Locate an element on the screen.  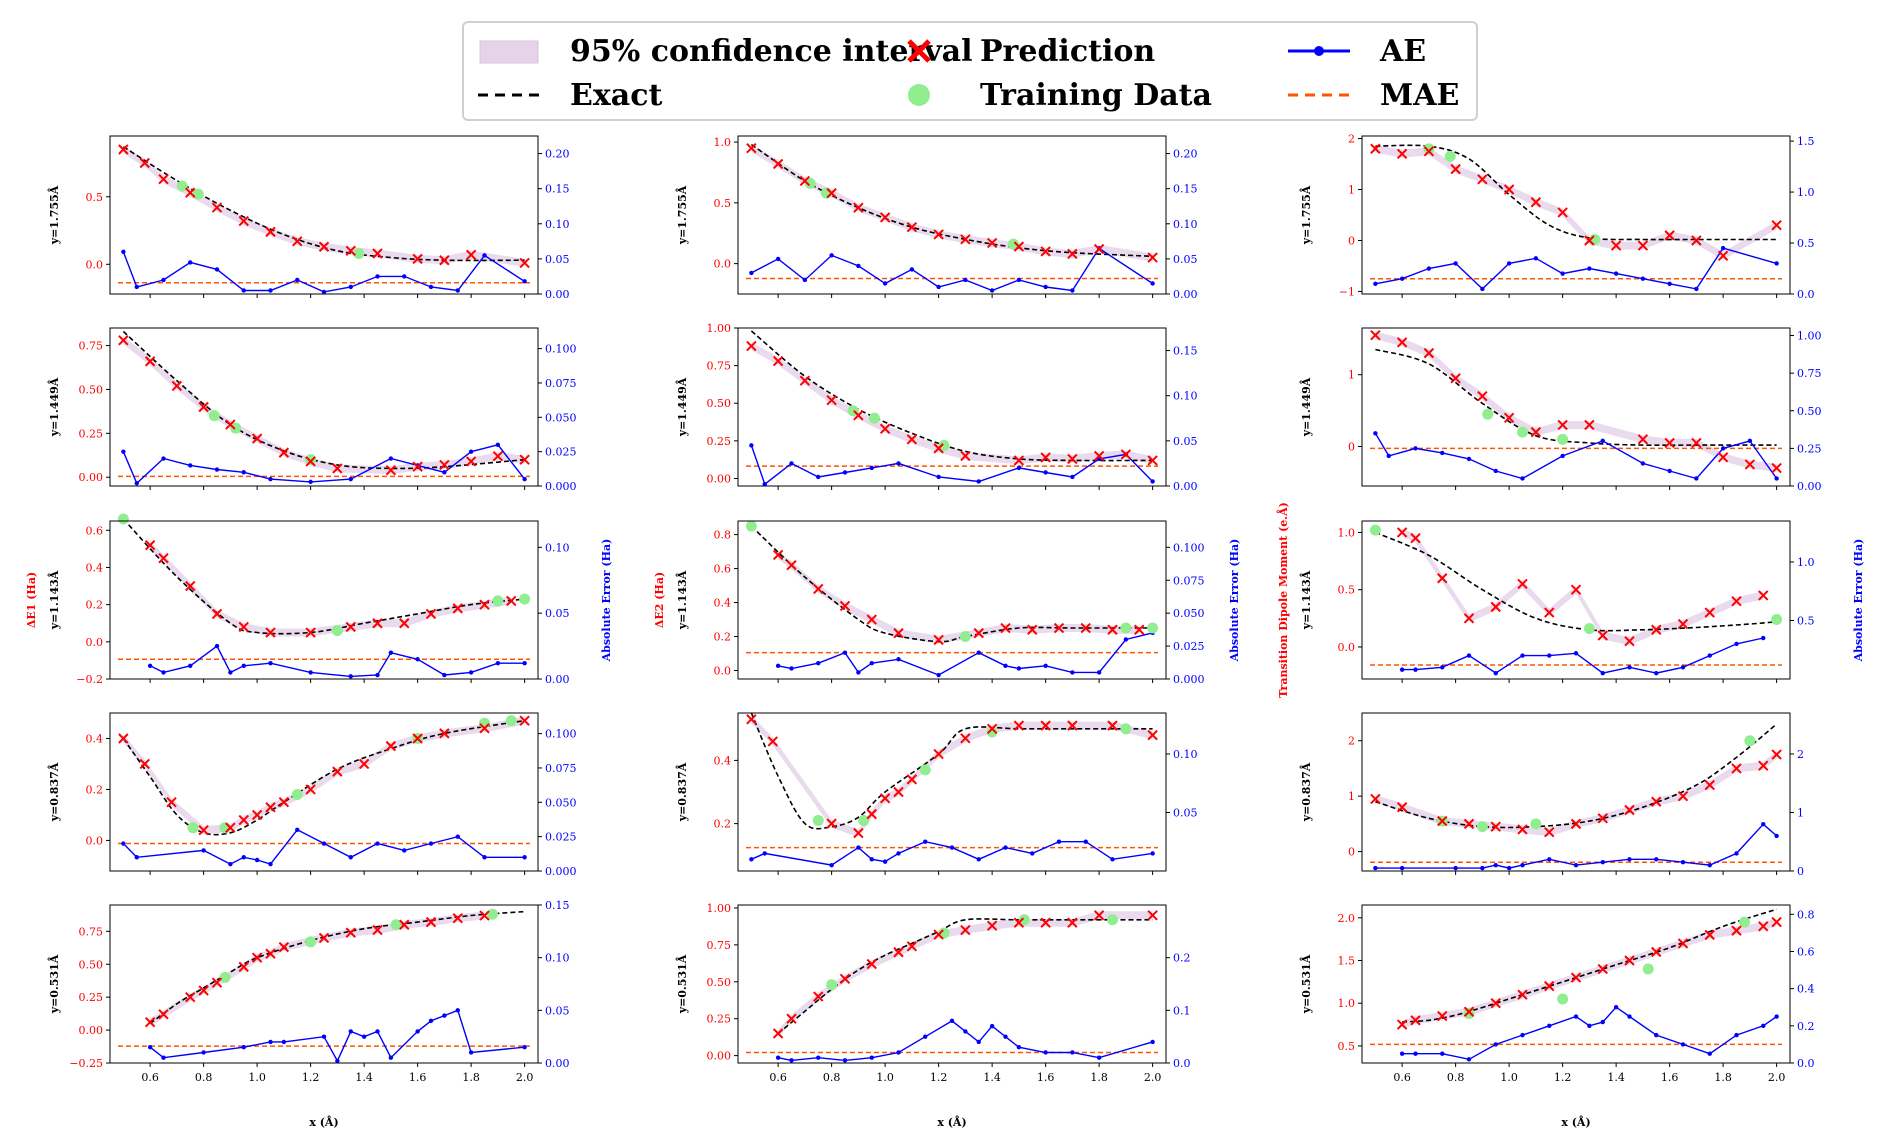
legend-item-prediction: Prediction is located at coordinates (1019, 51).